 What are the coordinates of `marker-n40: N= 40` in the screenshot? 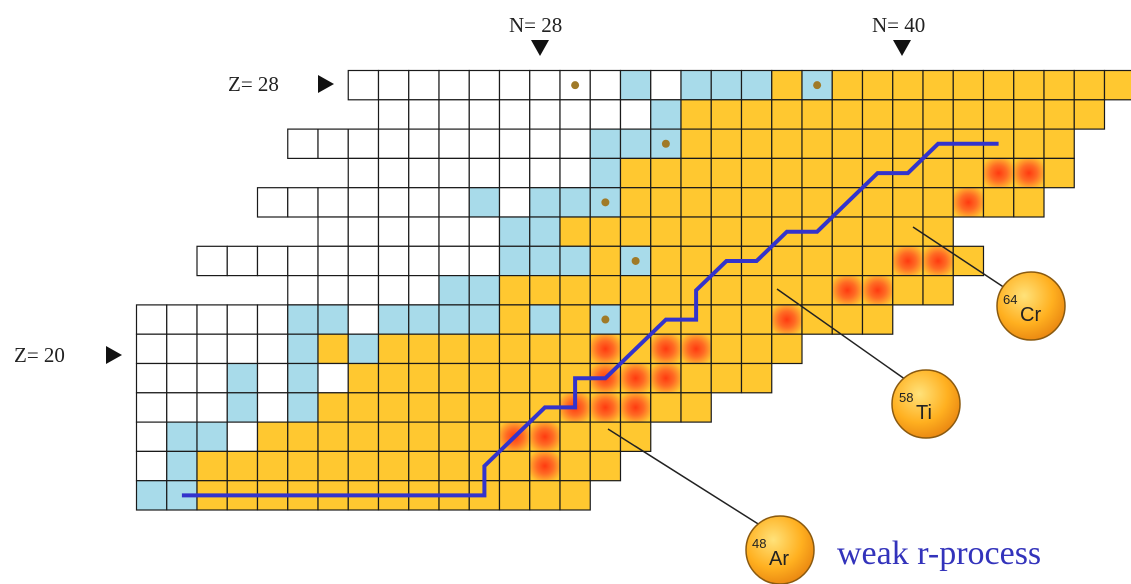 It's located at (898, 34).